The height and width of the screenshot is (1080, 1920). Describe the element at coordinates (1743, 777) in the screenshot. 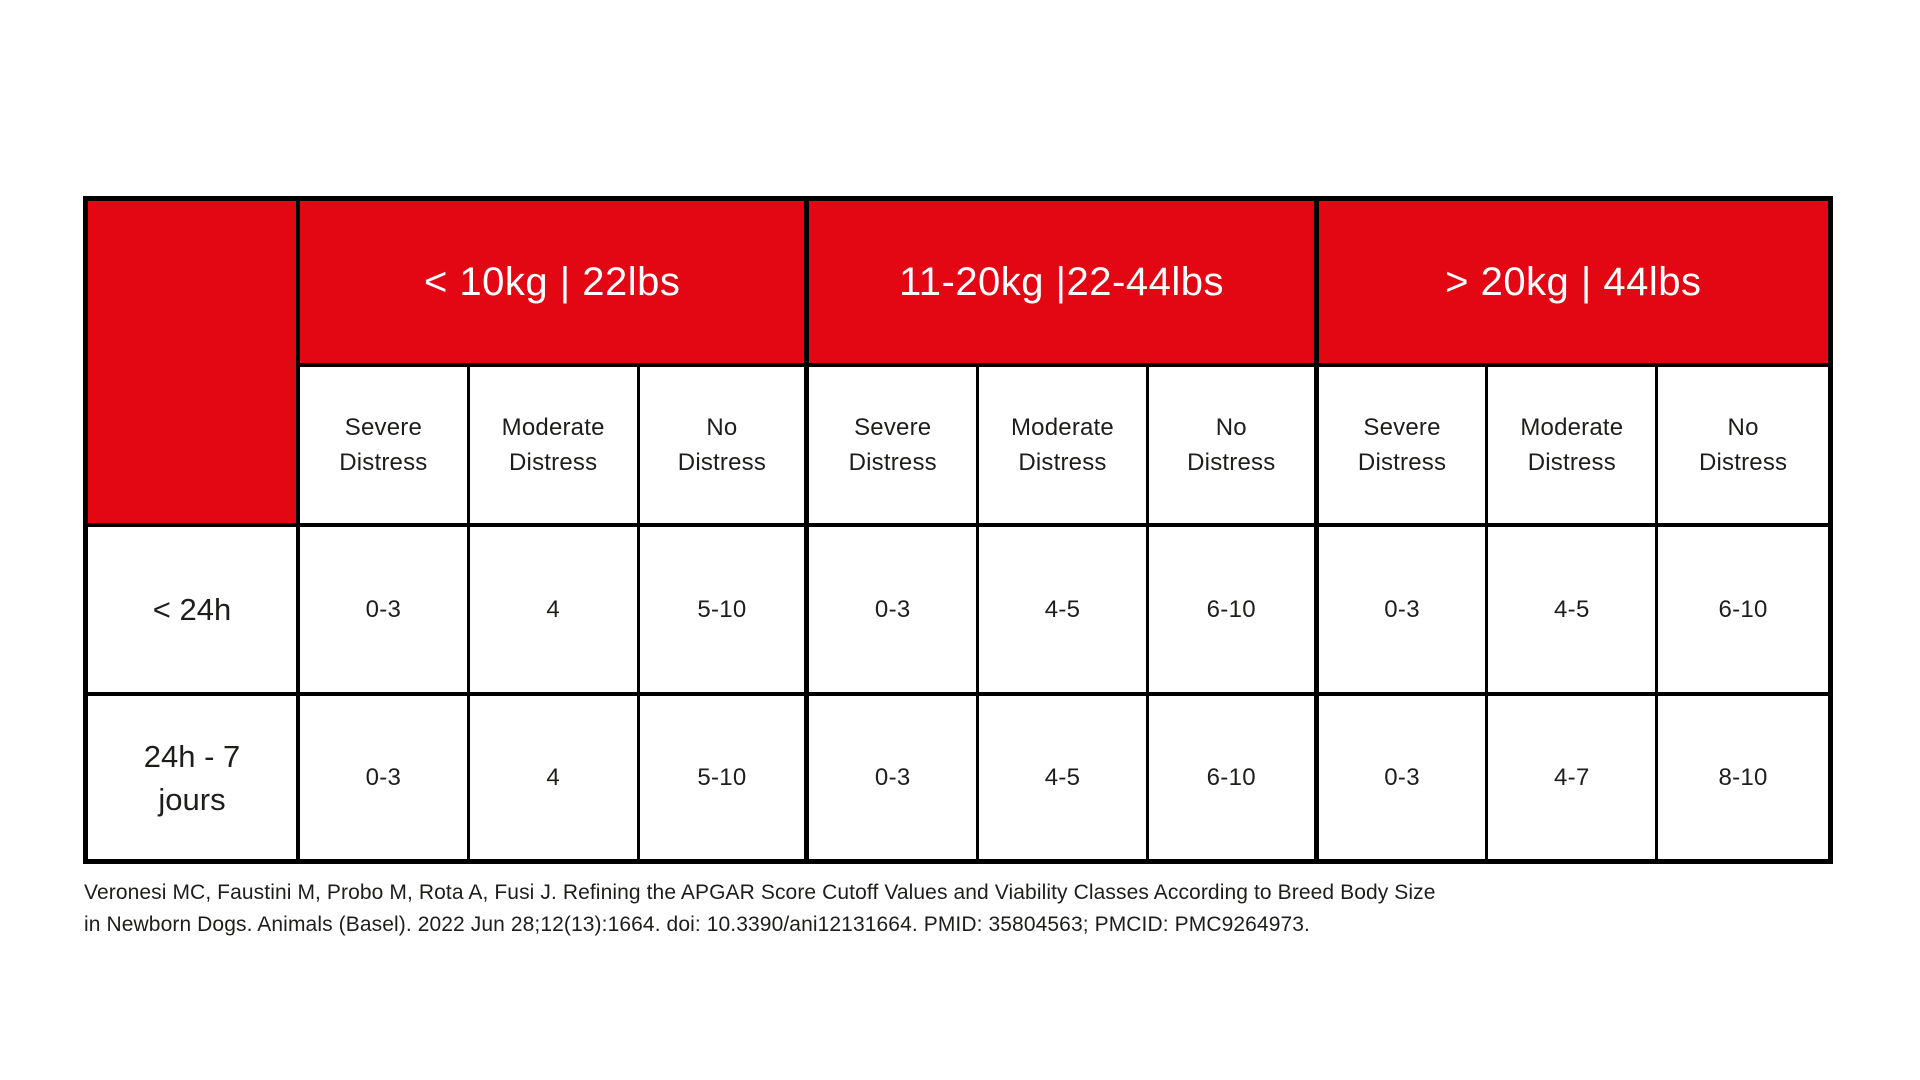

I see `score-cell: 8-10` at that location.